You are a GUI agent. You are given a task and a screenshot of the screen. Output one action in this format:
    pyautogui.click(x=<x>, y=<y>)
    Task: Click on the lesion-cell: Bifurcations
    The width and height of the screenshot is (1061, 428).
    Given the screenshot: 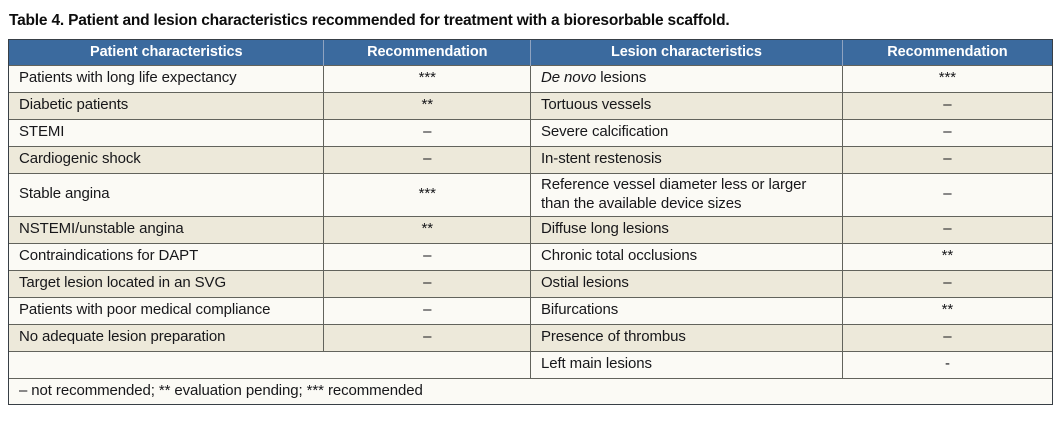 What is the action you would take?
    pyautogui.click(x=686, y=310)
    